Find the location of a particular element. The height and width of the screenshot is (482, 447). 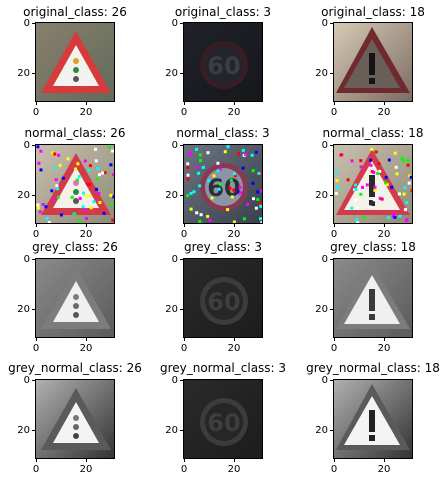

panel-title: grey_normal_class: 26 is located at coordinates (75, 368).